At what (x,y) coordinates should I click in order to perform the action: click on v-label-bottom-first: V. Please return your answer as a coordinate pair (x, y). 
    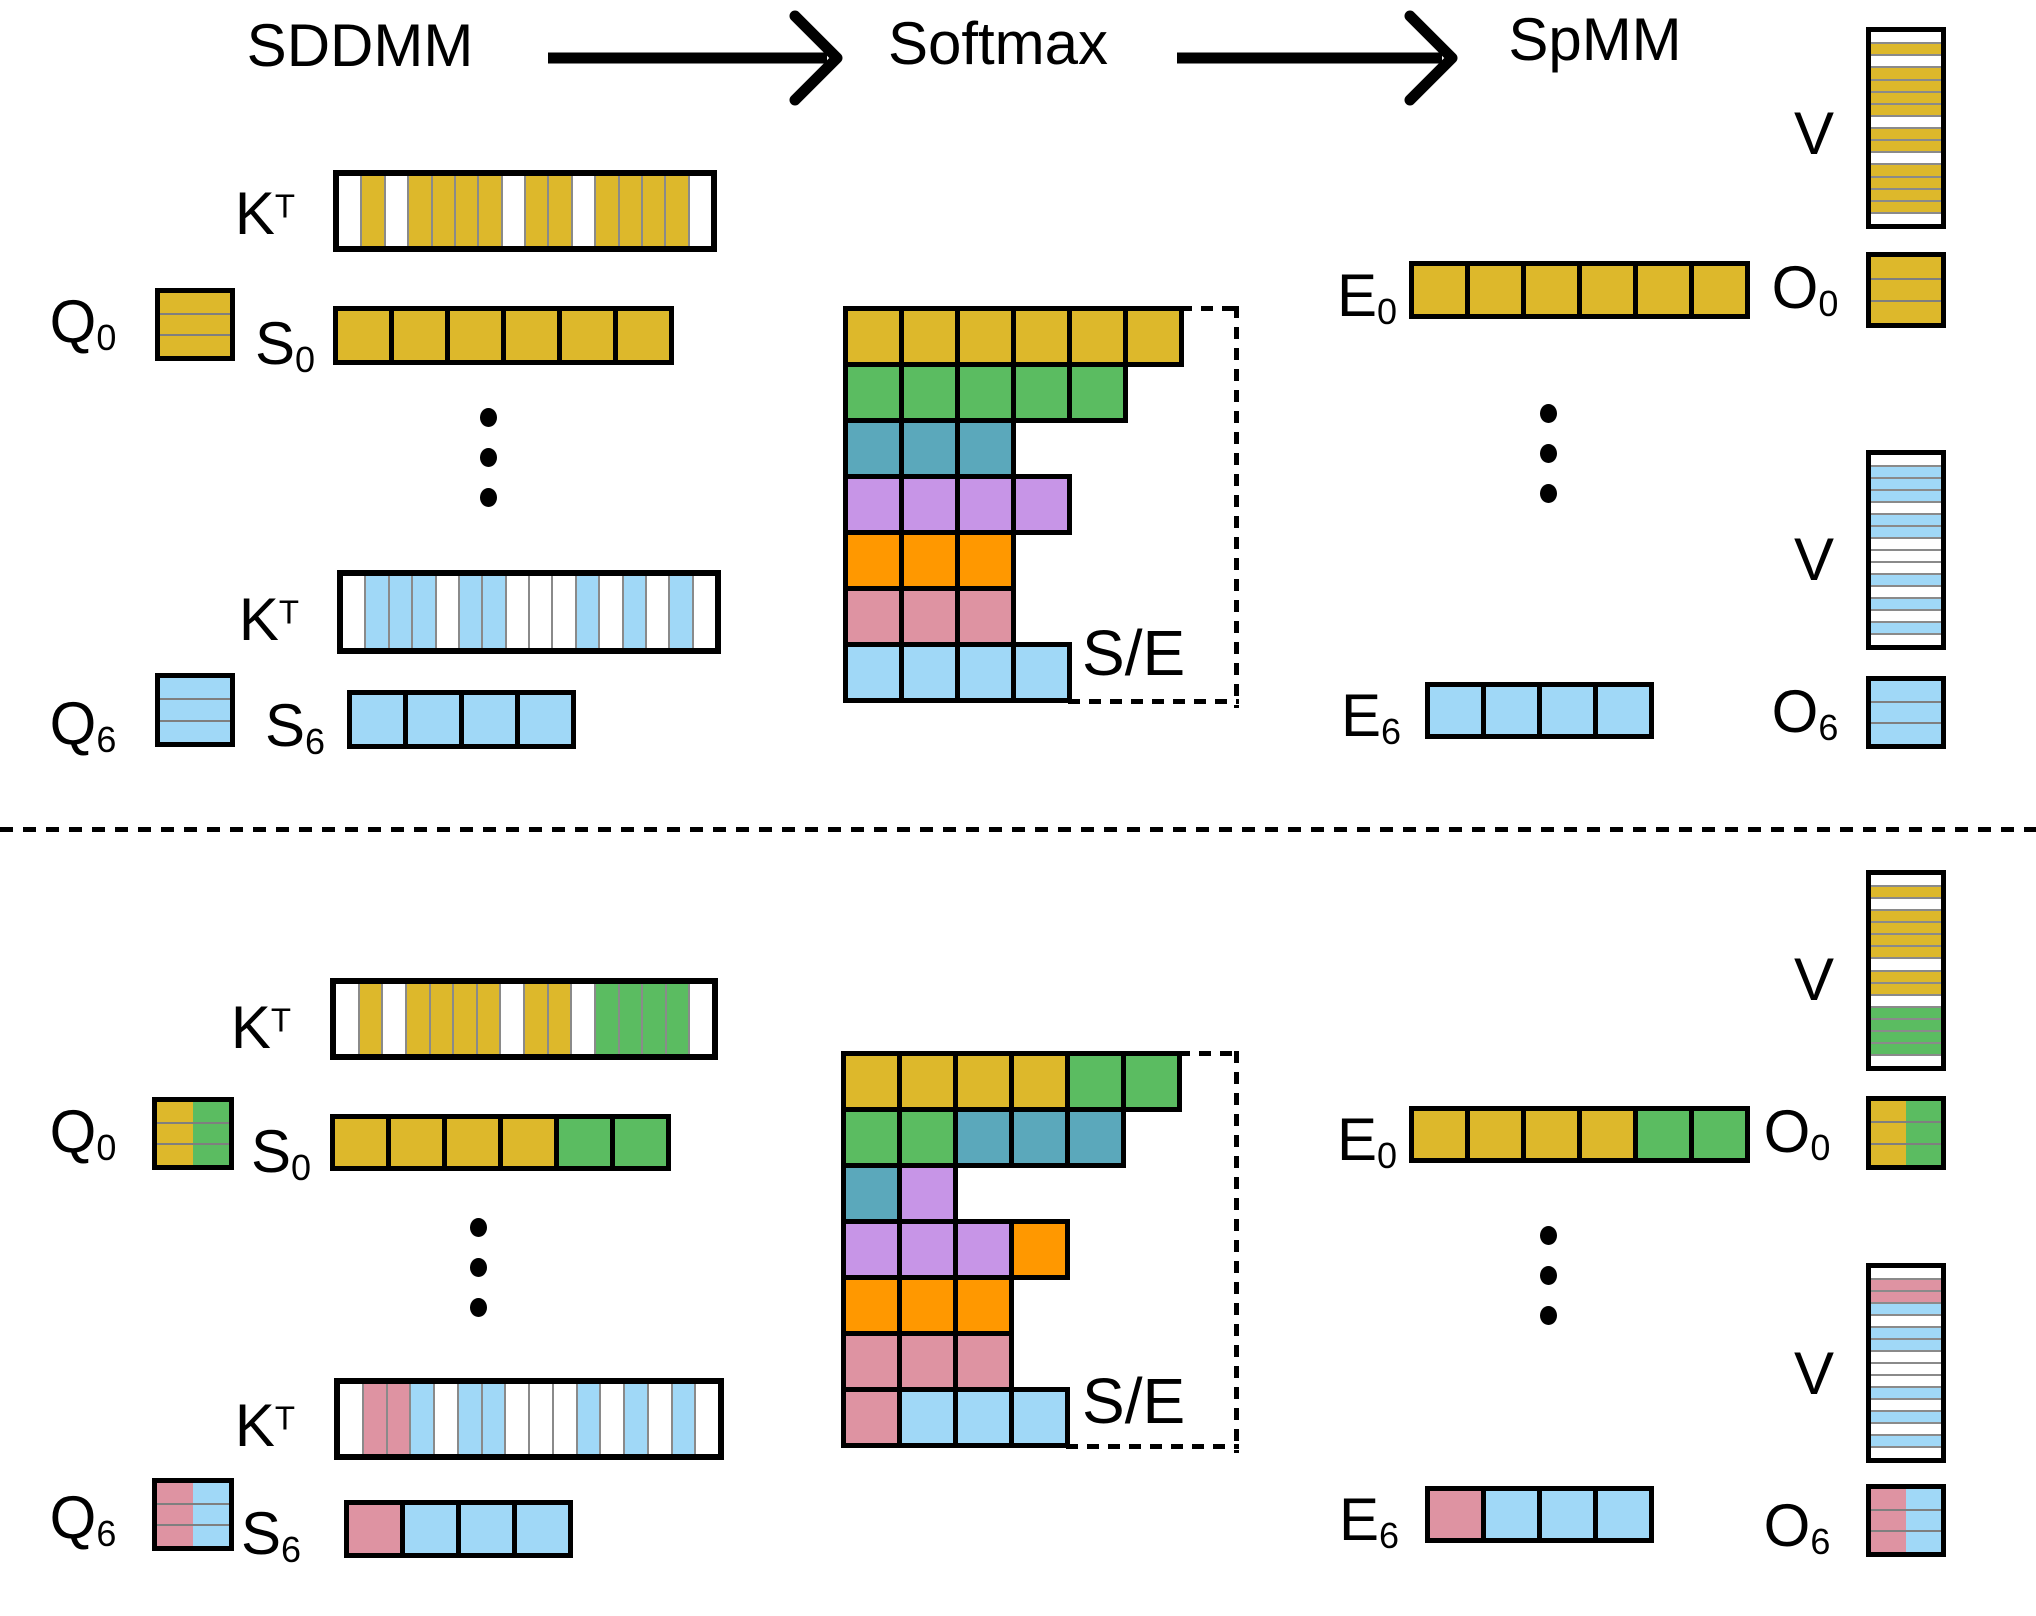
    Looking at the image, I should click on (1814, 979).